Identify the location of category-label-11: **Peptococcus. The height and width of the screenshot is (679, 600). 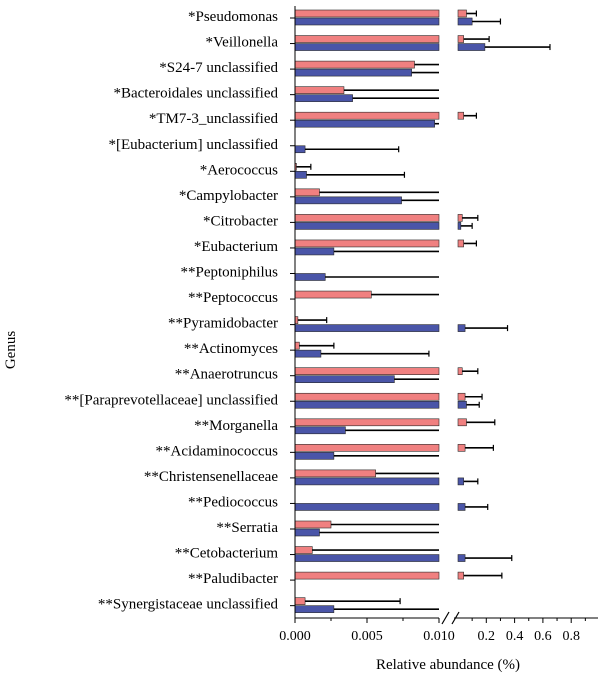
(233, 298).